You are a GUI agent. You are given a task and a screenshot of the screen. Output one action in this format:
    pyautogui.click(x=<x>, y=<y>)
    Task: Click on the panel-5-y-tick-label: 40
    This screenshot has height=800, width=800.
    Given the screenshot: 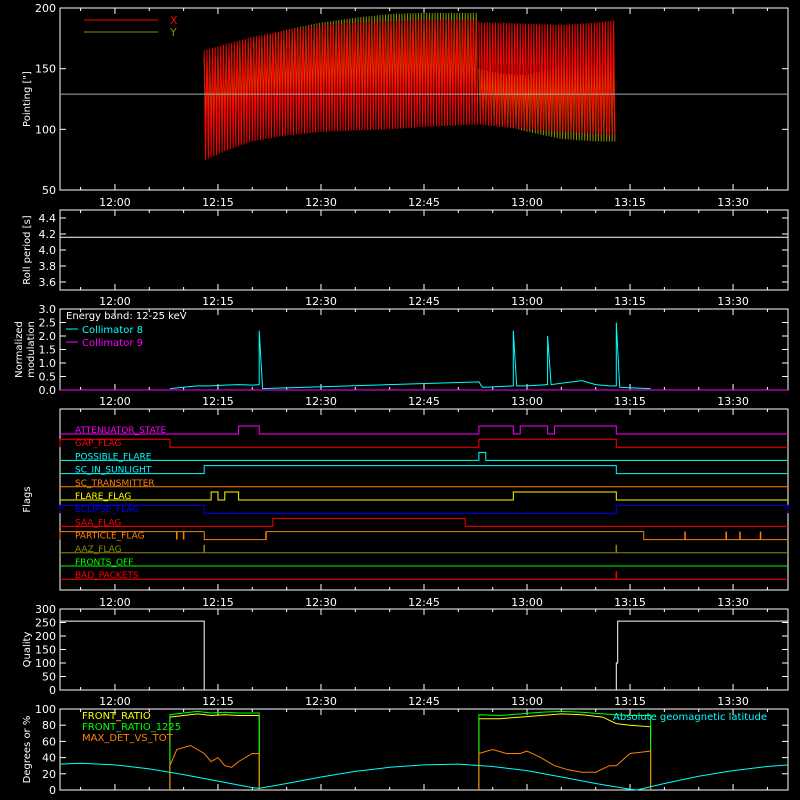 What is the action you would take?
    pyautogui.click(x=49, y=758)
    